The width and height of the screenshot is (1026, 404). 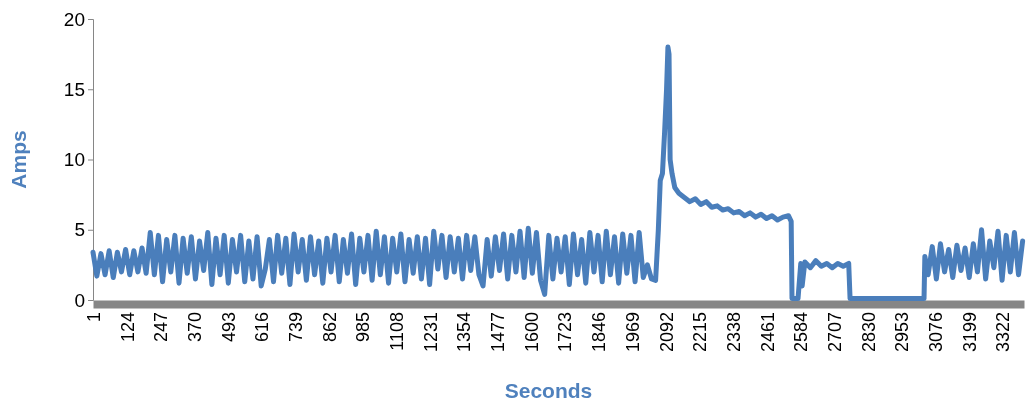 What do you see at coordinates (868, 332) in the screenshot?
I see `x-tick-label: 2830` at bounding box center [868, 332].